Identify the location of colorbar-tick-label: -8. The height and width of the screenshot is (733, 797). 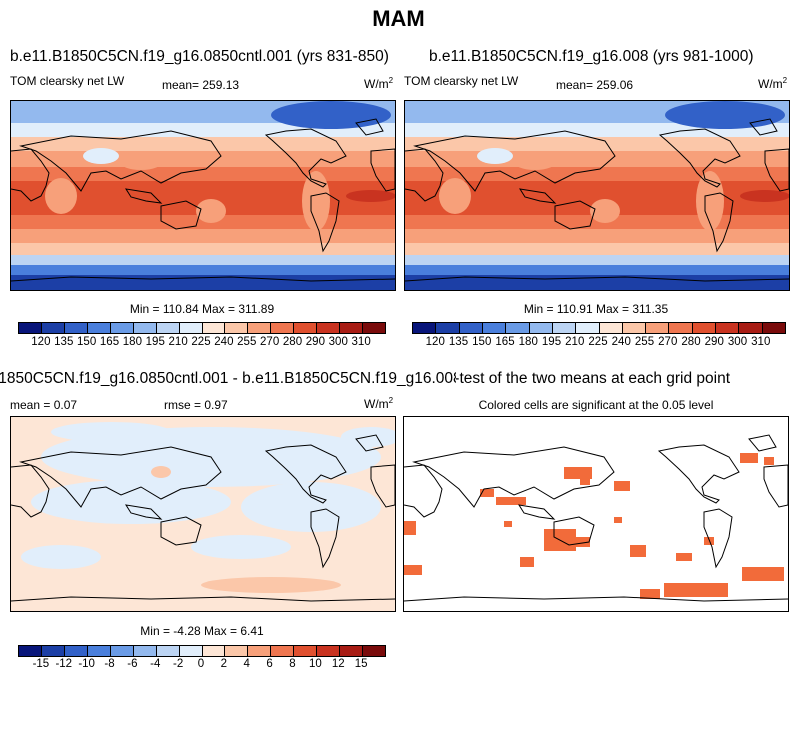
(109, 664).